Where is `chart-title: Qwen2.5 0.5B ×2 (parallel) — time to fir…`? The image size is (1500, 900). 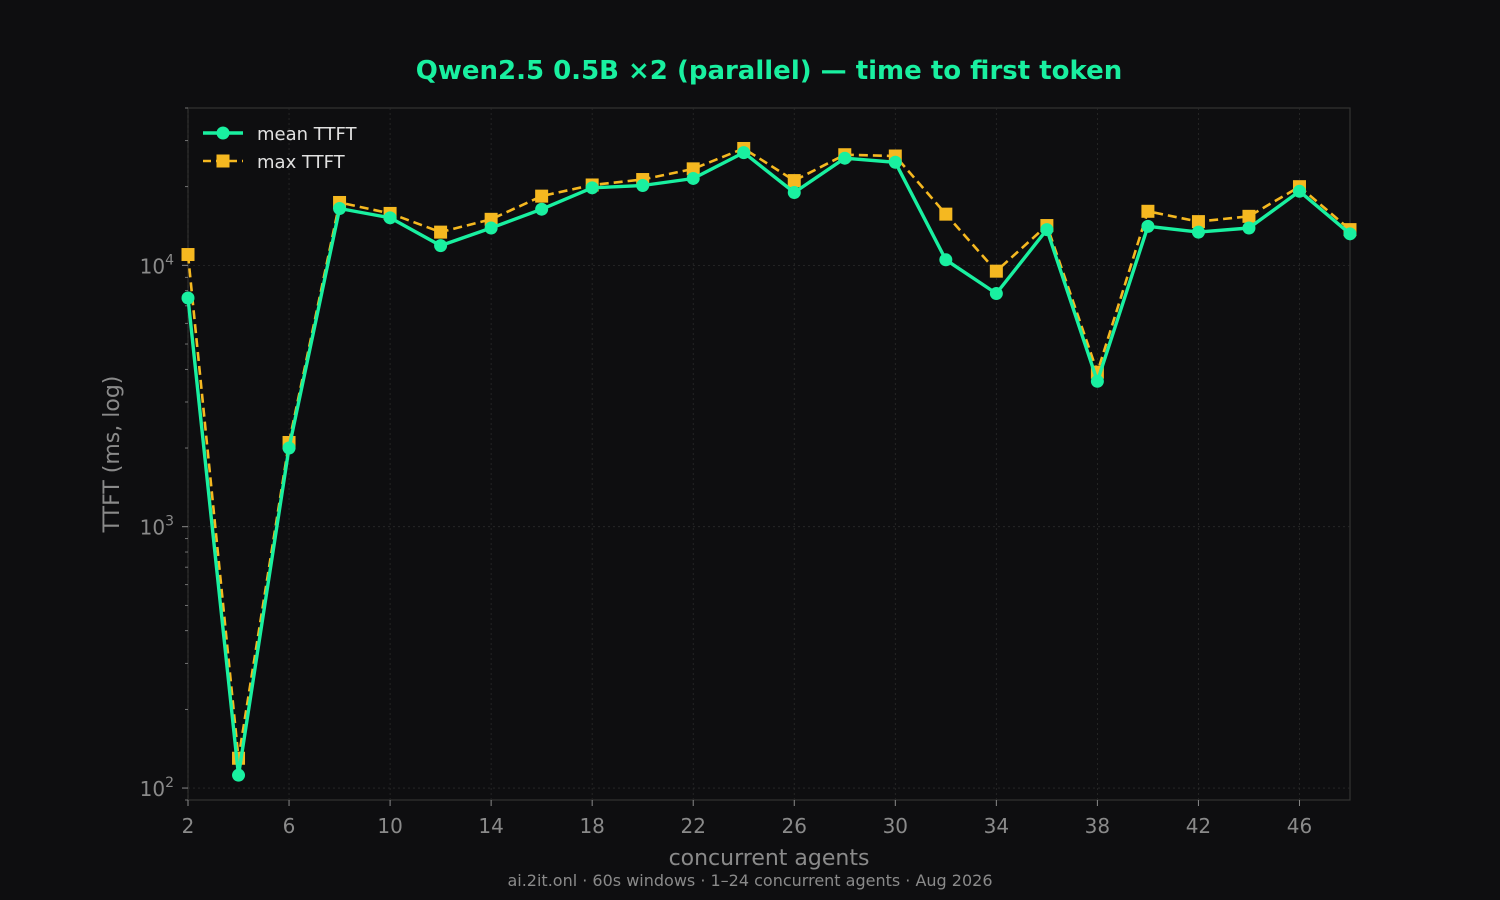
chart-title: Qwen2.5 0.5B ×2 (parallel) — time to fir… is located at coordinates (769, 71).